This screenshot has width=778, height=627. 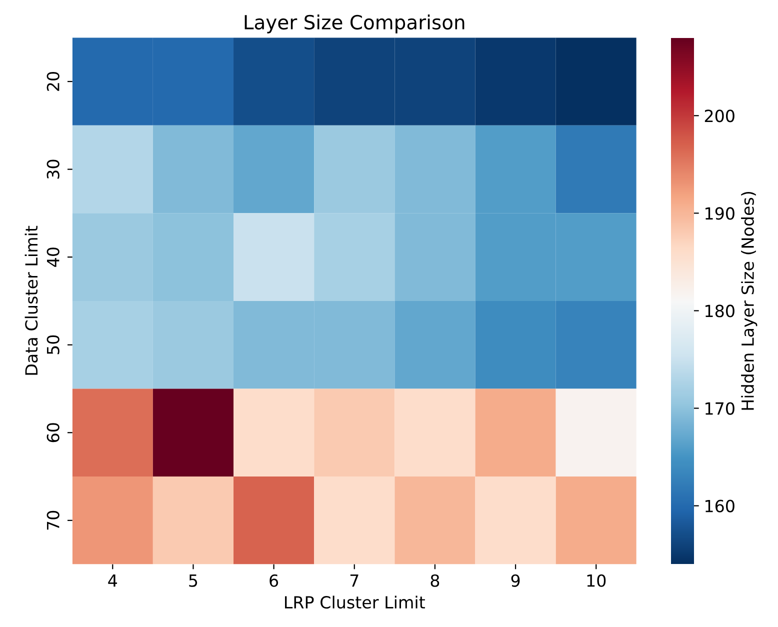 I want to click on color-bar-label: 170, so click(x=720, y=408).